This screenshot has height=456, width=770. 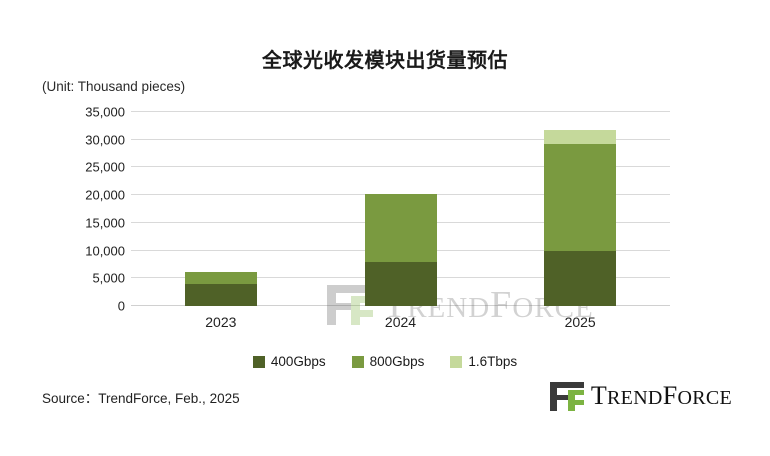 I want to click on legend-item-400Gbps: 400Gbps, so click(x=289, y=361).